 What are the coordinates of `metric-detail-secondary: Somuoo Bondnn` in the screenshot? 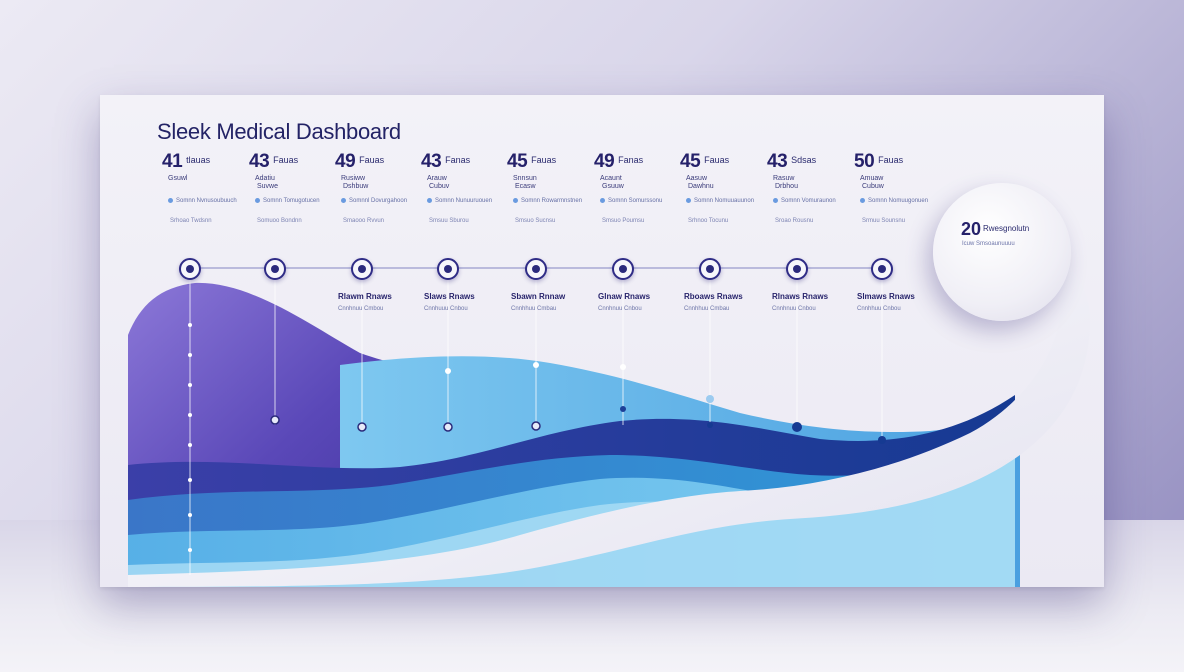 It's located at (279, 221).